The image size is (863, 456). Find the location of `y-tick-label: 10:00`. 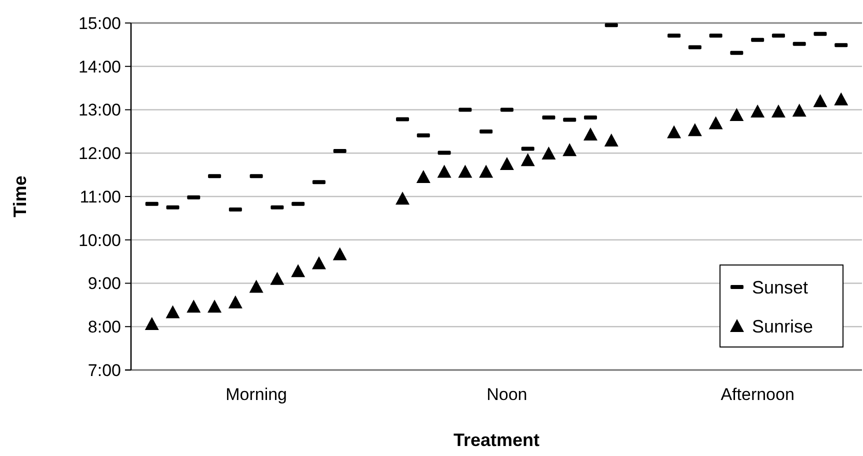

y-tick-label: 10:00 is located at coordinates (99, 240).